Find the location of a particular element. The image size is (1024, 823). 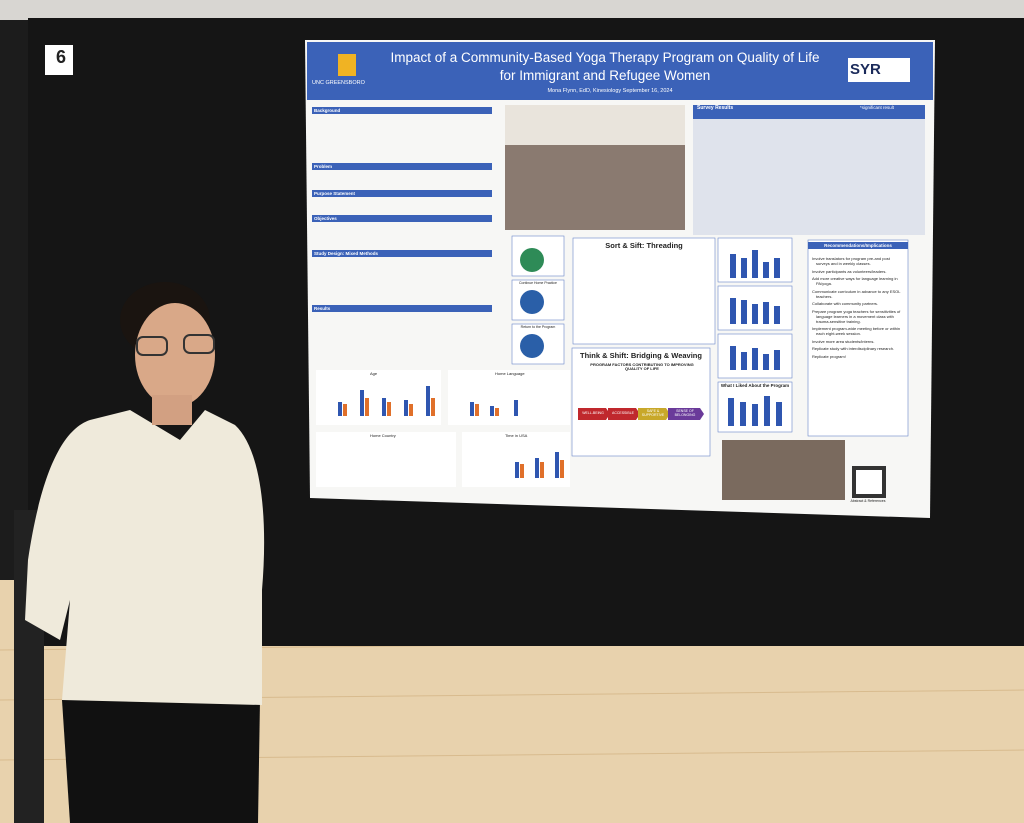

section-header: Objectives is located at coordinates (402, 218).